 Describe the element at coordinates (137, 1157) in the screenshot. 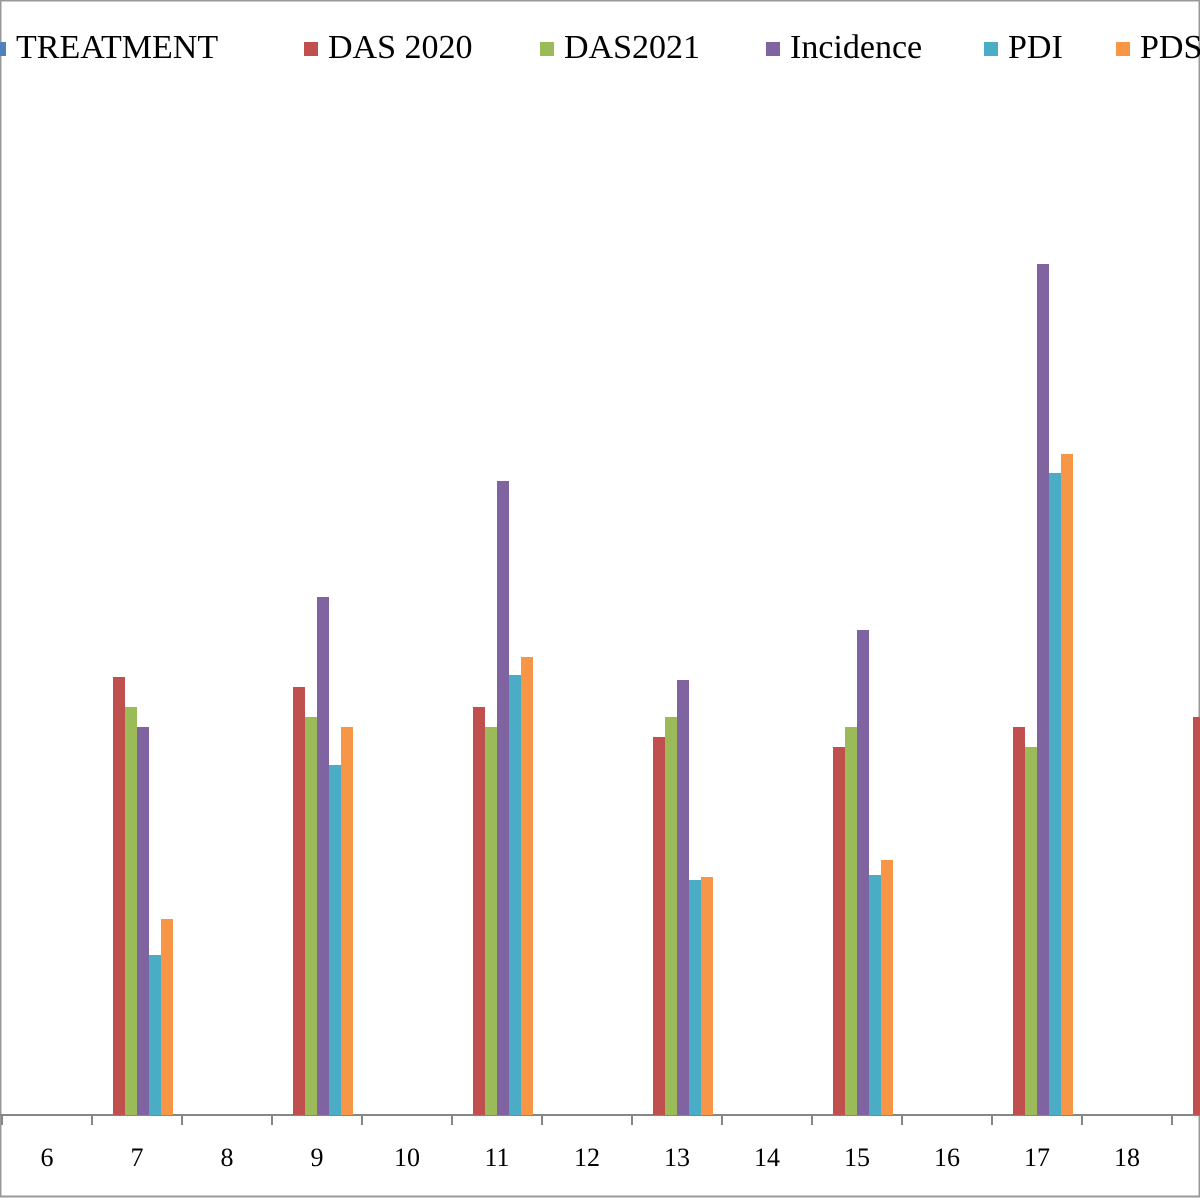

I see `x-tick-label: 7` at that location.